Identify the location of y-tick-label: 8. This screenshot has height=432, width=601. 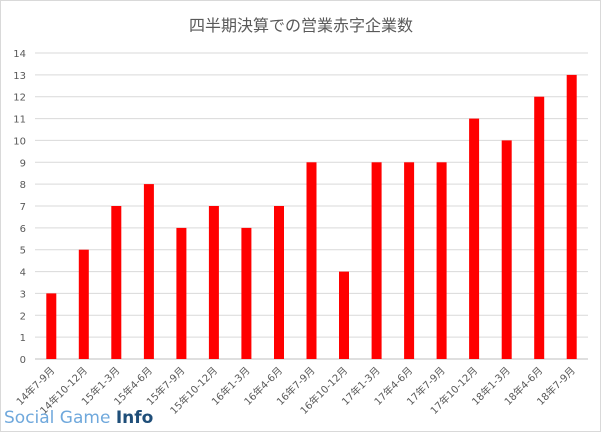
(23, 185).